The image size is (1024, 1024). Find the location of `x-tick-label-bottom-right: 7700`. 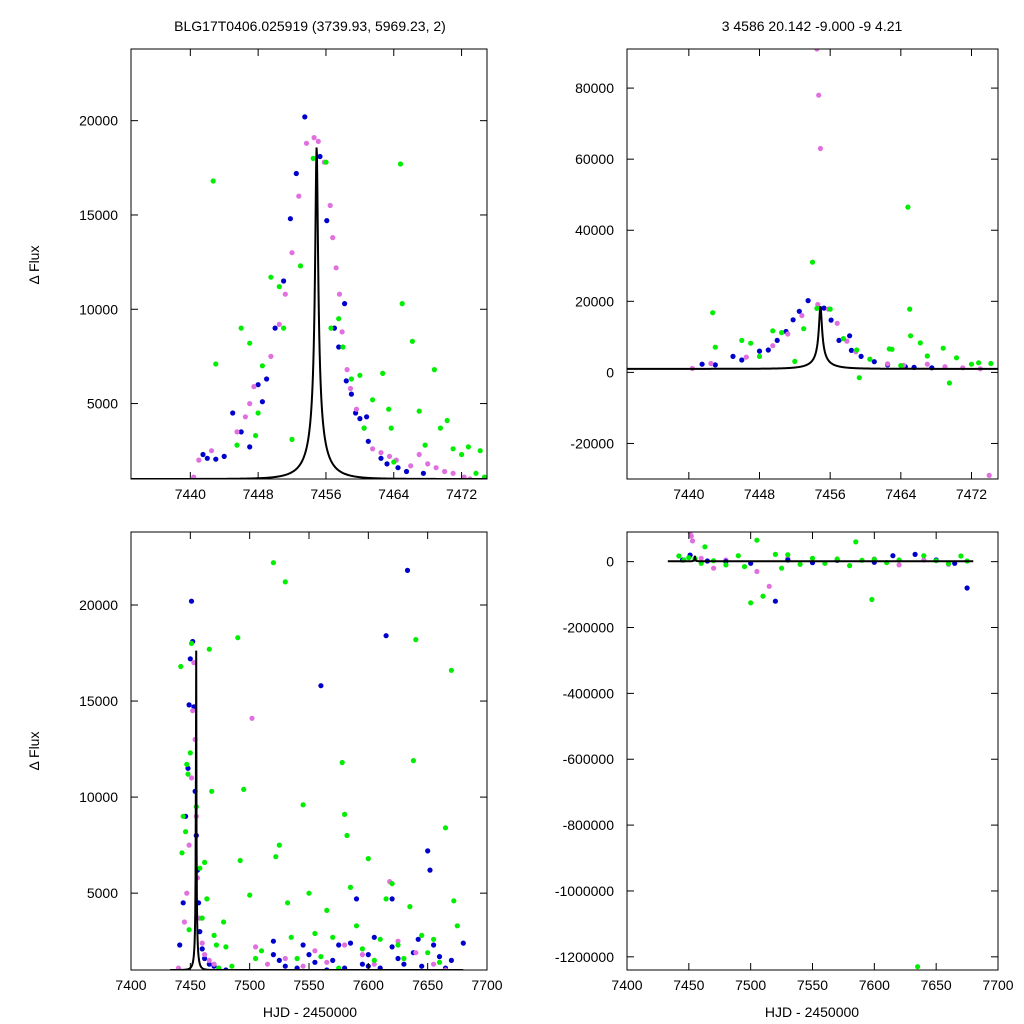

x-tick-label-bottom-right: 7700 is located at coordinates (997, 985).